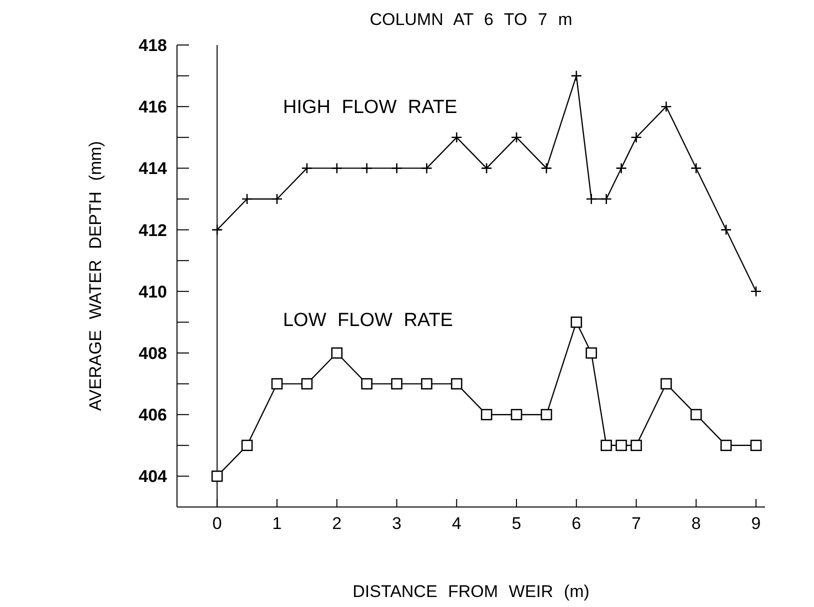  What do you see at coordinates (457, 524) in the screenshot?
I see `x-tick-label: 4` at bounding box center [457, 524].